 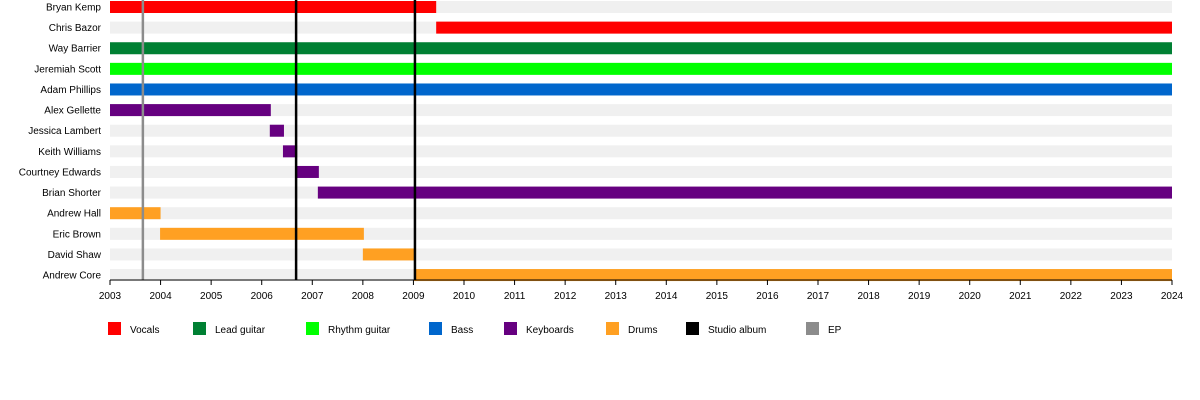 I want to click on legend-label: Studio album, so click(x=737, y=330).